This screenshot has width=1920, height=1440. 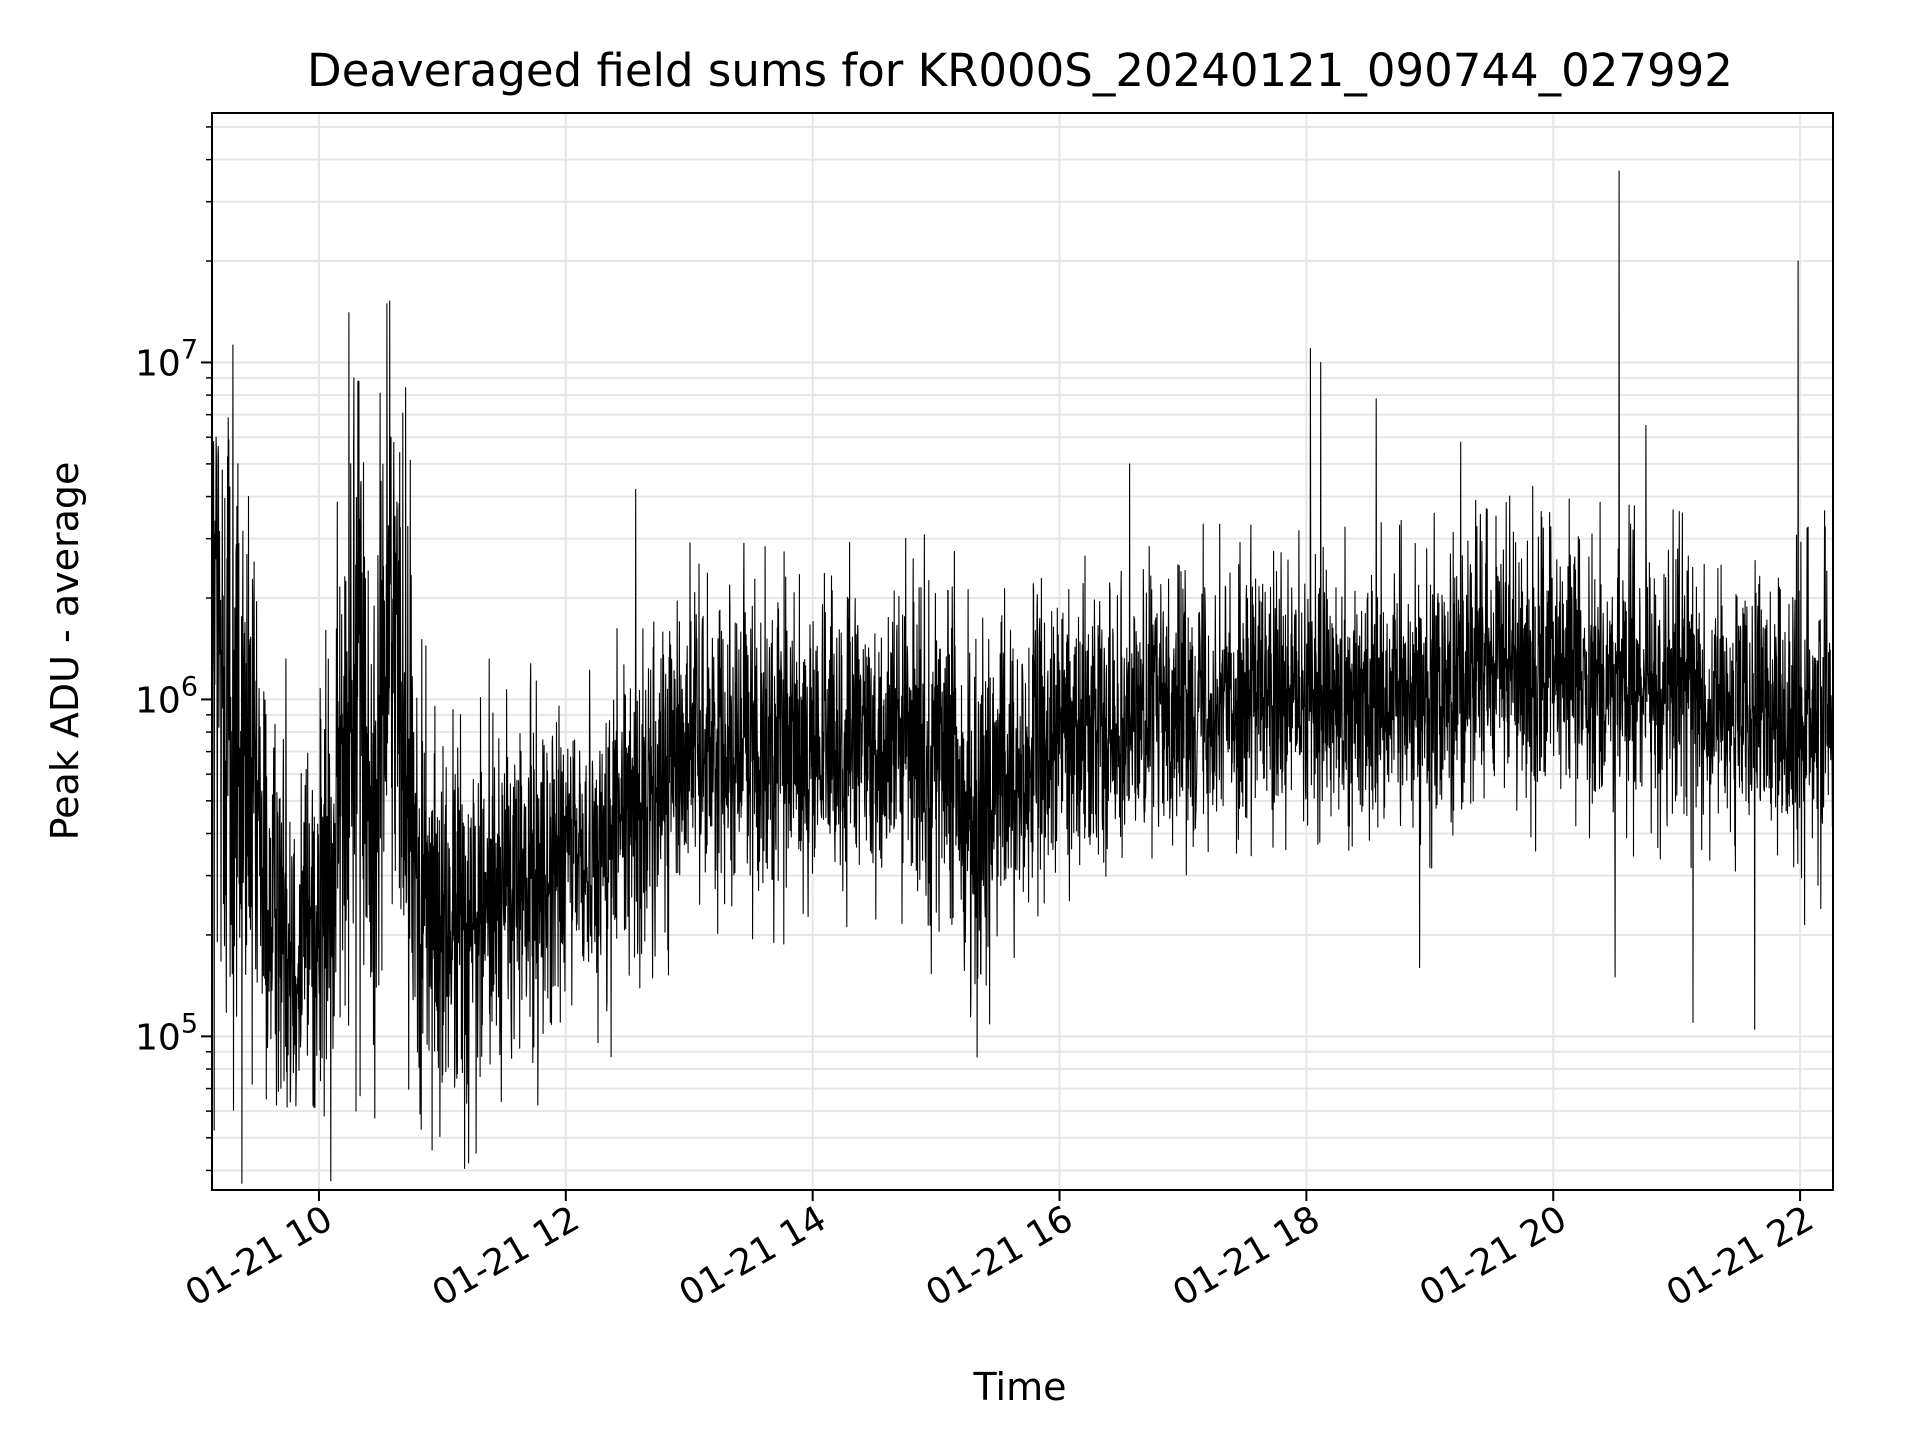 I want to click on x-tick-label: 01-21 22, so click(x=1740, y=1256).